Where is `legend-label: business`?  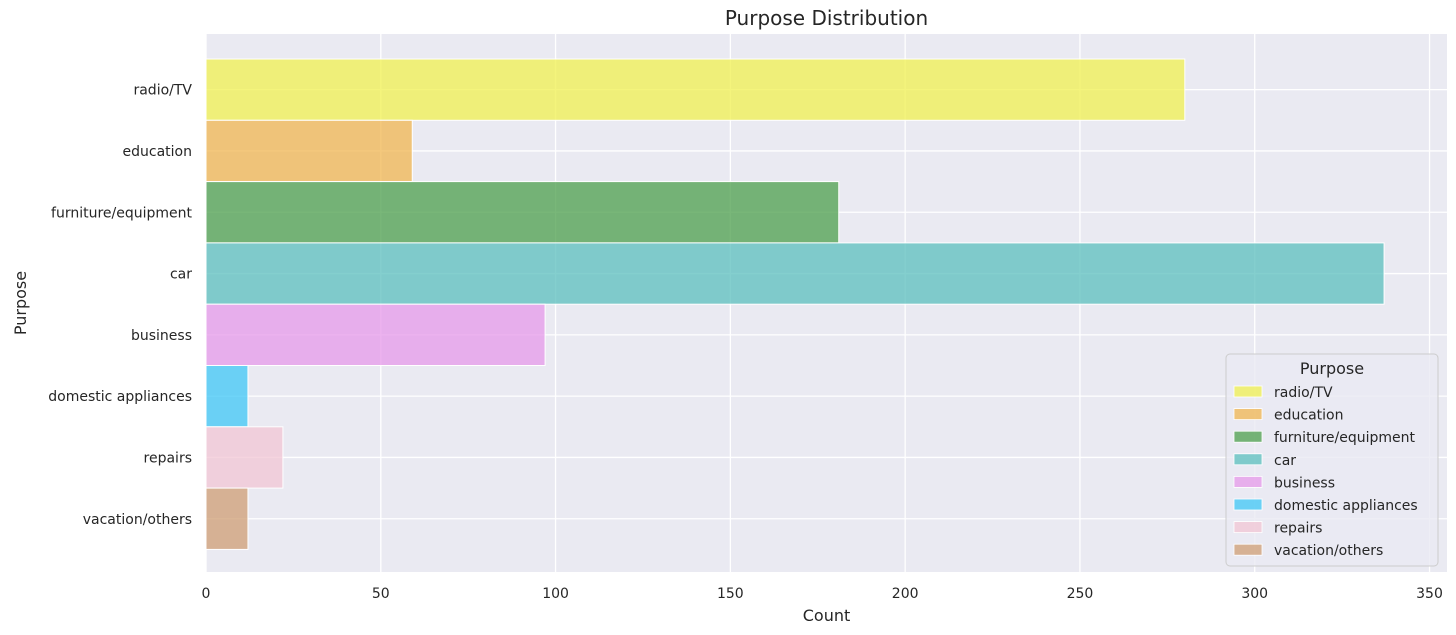
legend-label: business is located at coordinates (1304, 483).